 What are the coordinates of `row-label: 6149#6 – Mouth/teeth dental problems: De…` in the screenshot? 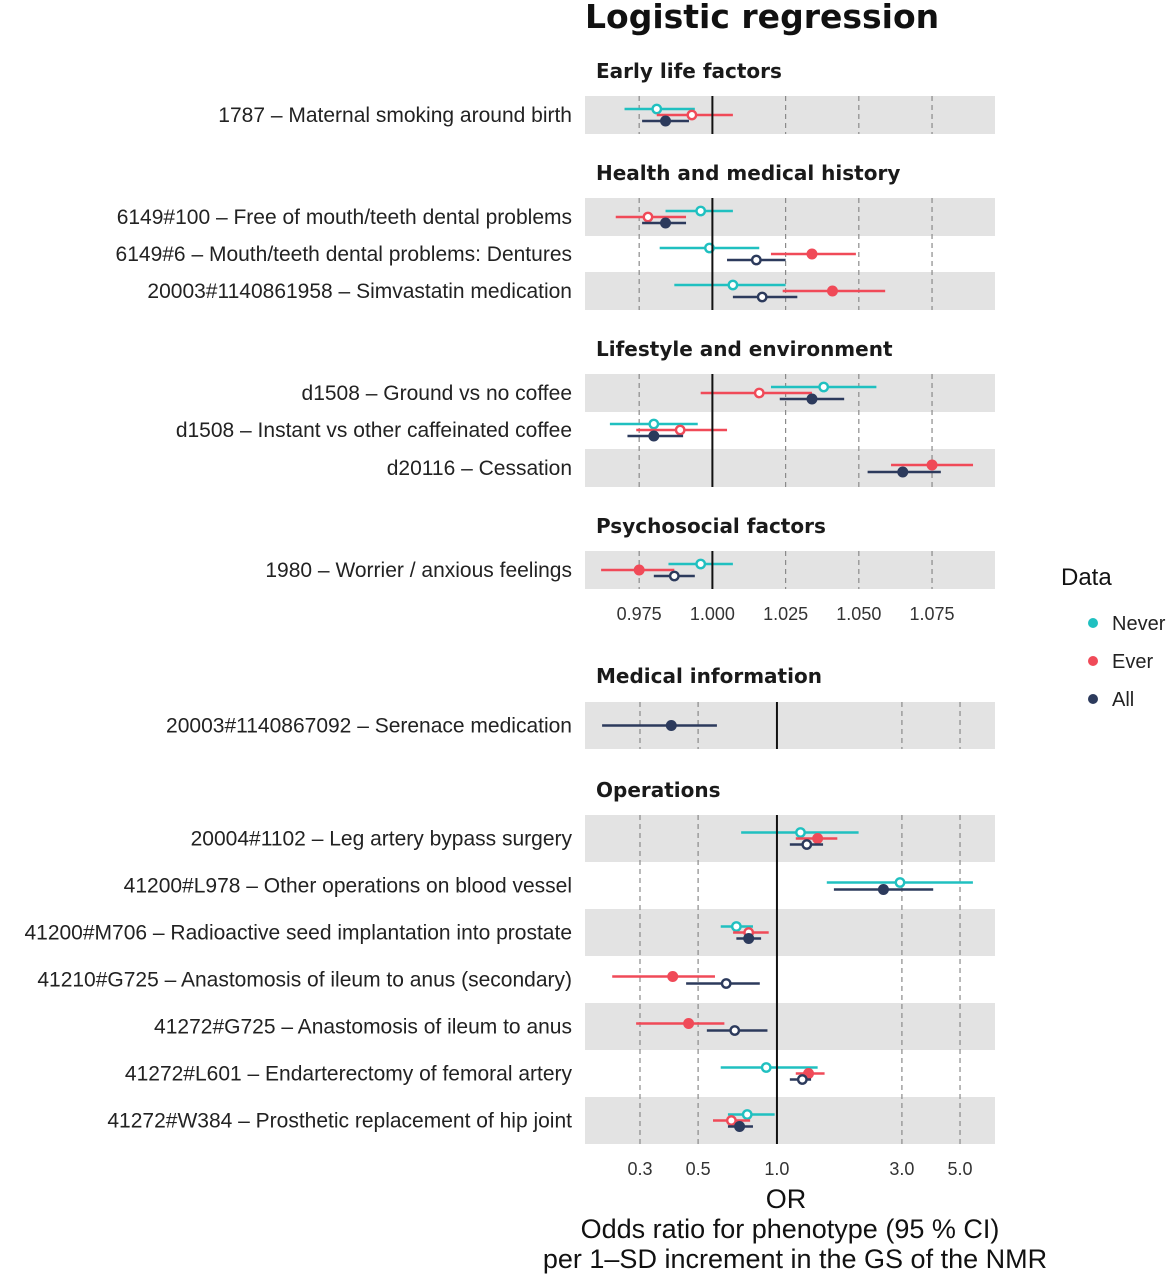 It's located at (344, 254).